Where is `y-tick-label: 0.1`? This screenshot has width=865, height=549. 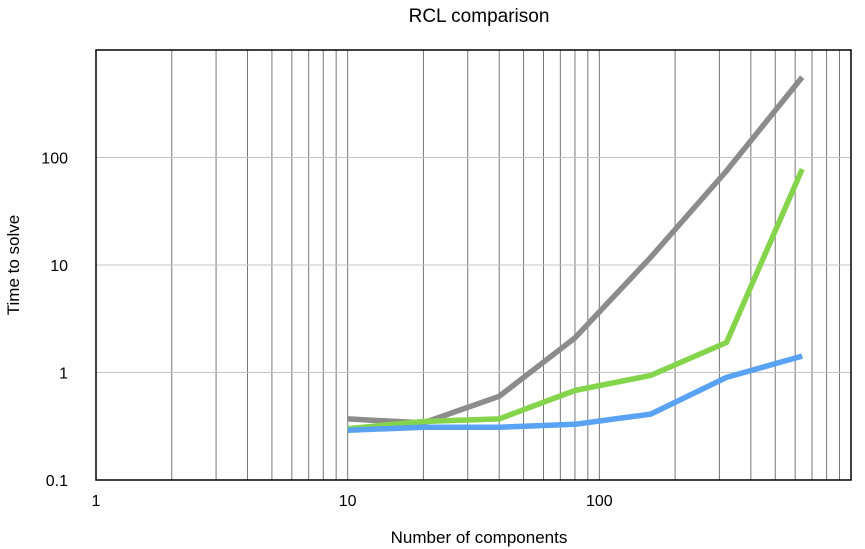 y-tick-label: 0.1 is located at coordinates (57, 481).